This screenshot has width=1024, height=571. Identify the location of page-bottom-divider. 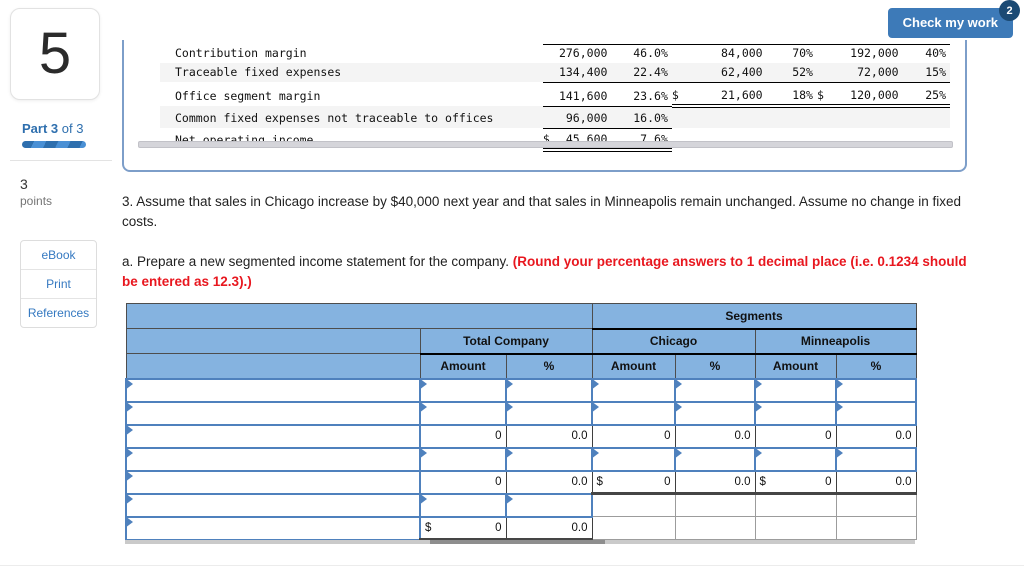
(512, 565).